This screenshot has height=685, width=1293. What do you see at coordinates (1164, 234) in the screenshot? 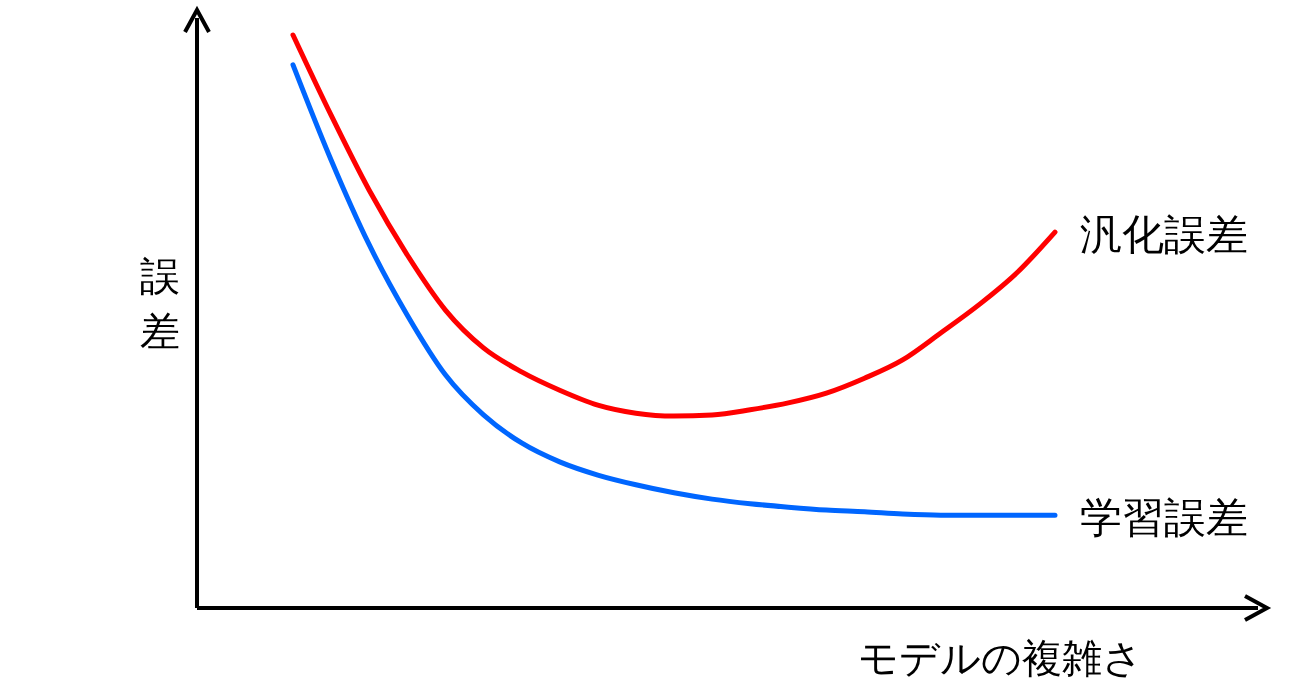
I see `series-label: 汎化誤差` at bounding box center [1164, 234].